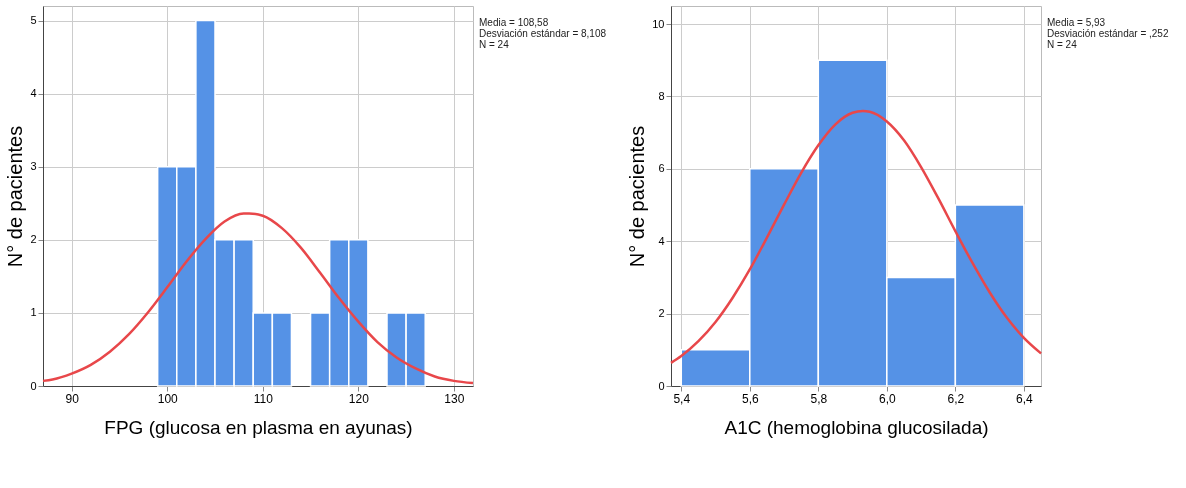 The image size is (1186, 488). Describe the element at coordinates (514, 22) in the screenshot. I see `text: Media = 108,58` at that location.